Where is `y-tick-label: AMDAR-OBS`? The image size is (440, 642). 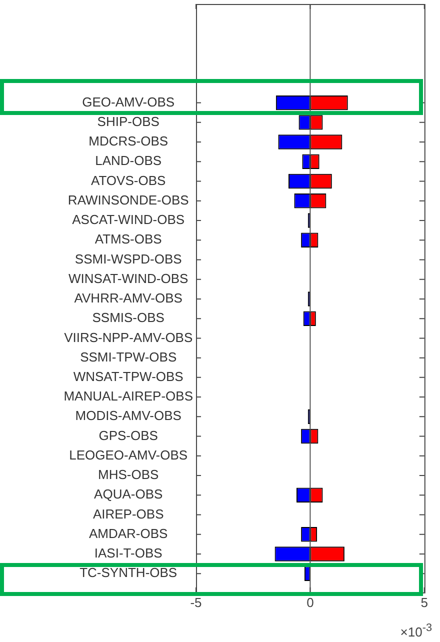 y-tick-label: AMDAR-OBS is located at coordinates (128, 533).